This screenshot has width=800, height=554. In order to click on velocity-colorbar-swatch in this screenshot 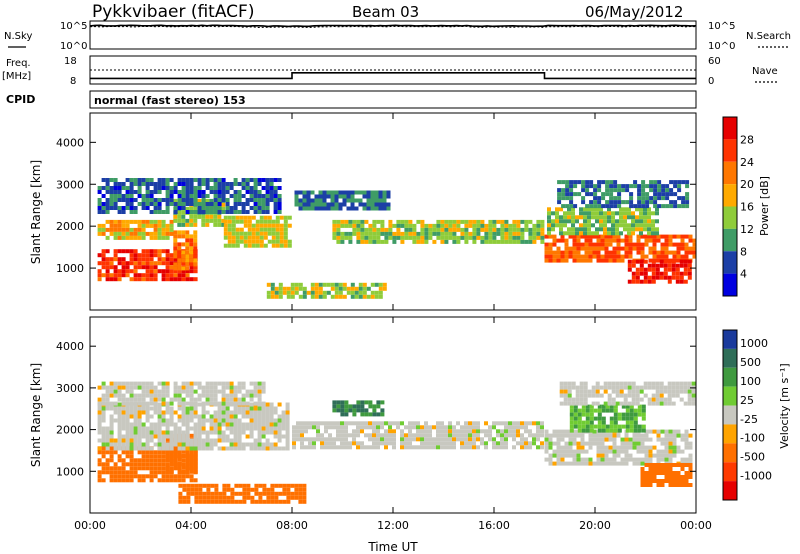, I will do `click(730, 377)`.